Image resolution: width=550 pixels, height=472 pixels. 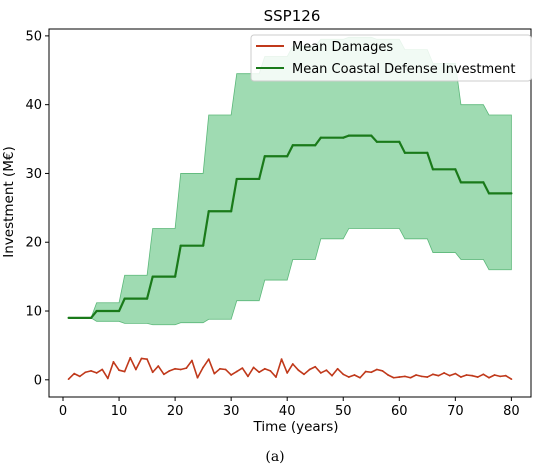 I want to click on x-tick-label: 70, so click(x=455, y=411).